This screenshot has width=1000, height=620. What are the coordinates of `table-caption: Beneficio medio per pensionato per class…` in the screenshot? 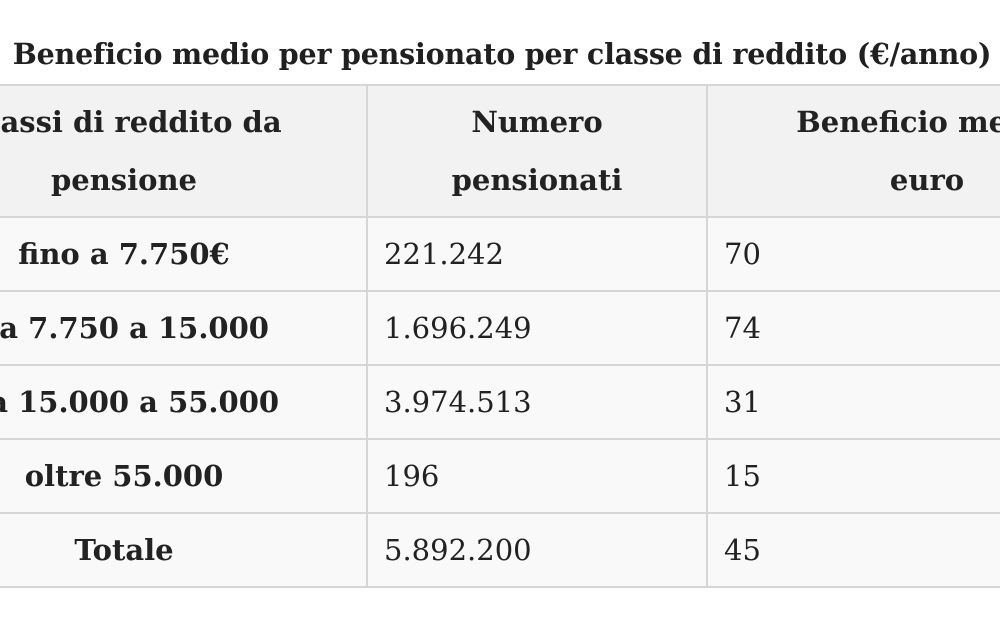 It's located at (502, 54).